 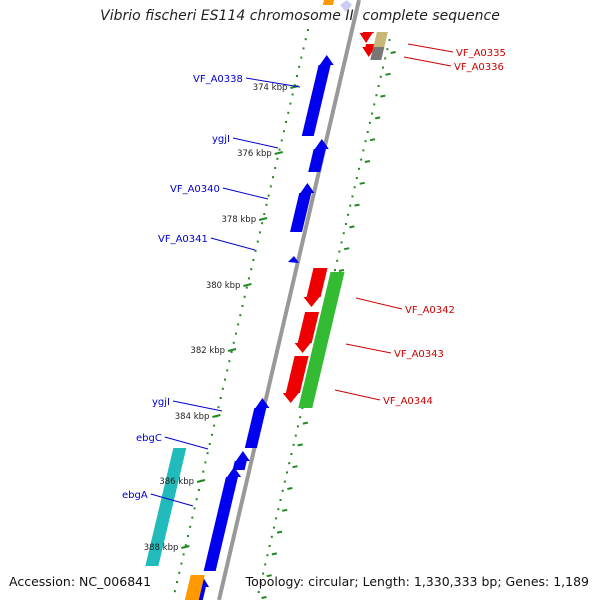 I want to click on feature-lilac, so click(x=346, y=6).